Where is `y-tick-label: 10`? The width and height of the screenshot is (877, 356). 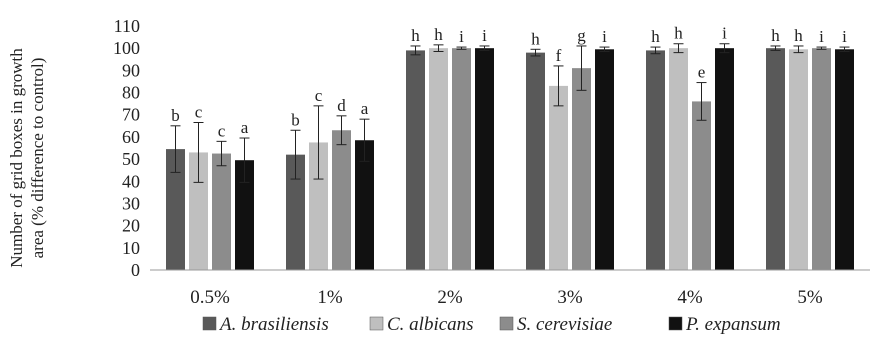 y-tick-label: 10 is located at coordinates (131, 248).